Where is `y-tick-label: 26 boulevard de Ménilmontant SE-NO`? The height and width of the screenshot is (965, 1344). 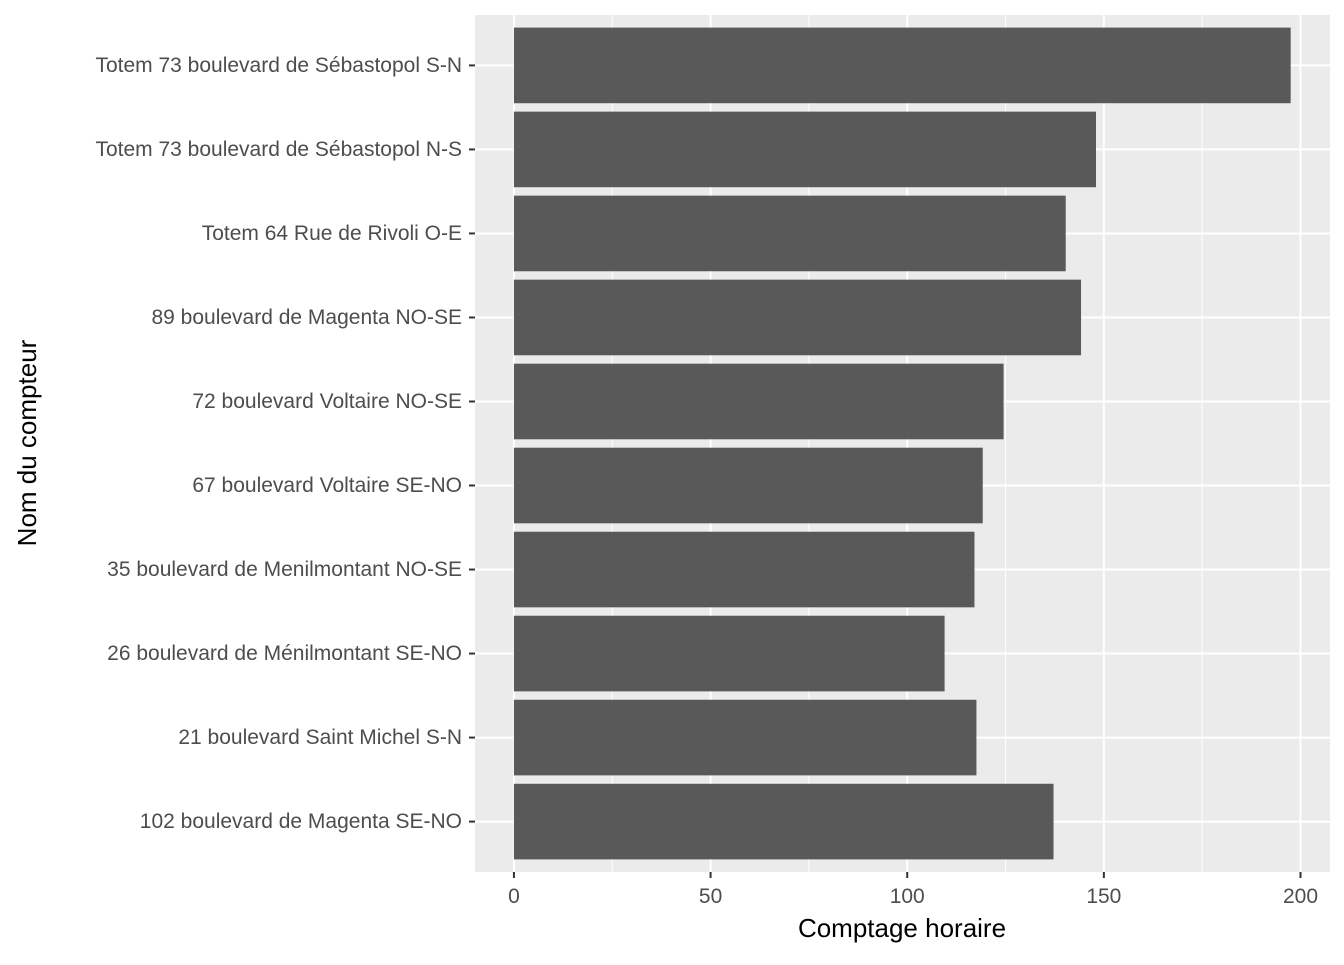 y-tick-label: 26 boulevard de Ménilmontant SE-NO is located at coordinates (284, 653).